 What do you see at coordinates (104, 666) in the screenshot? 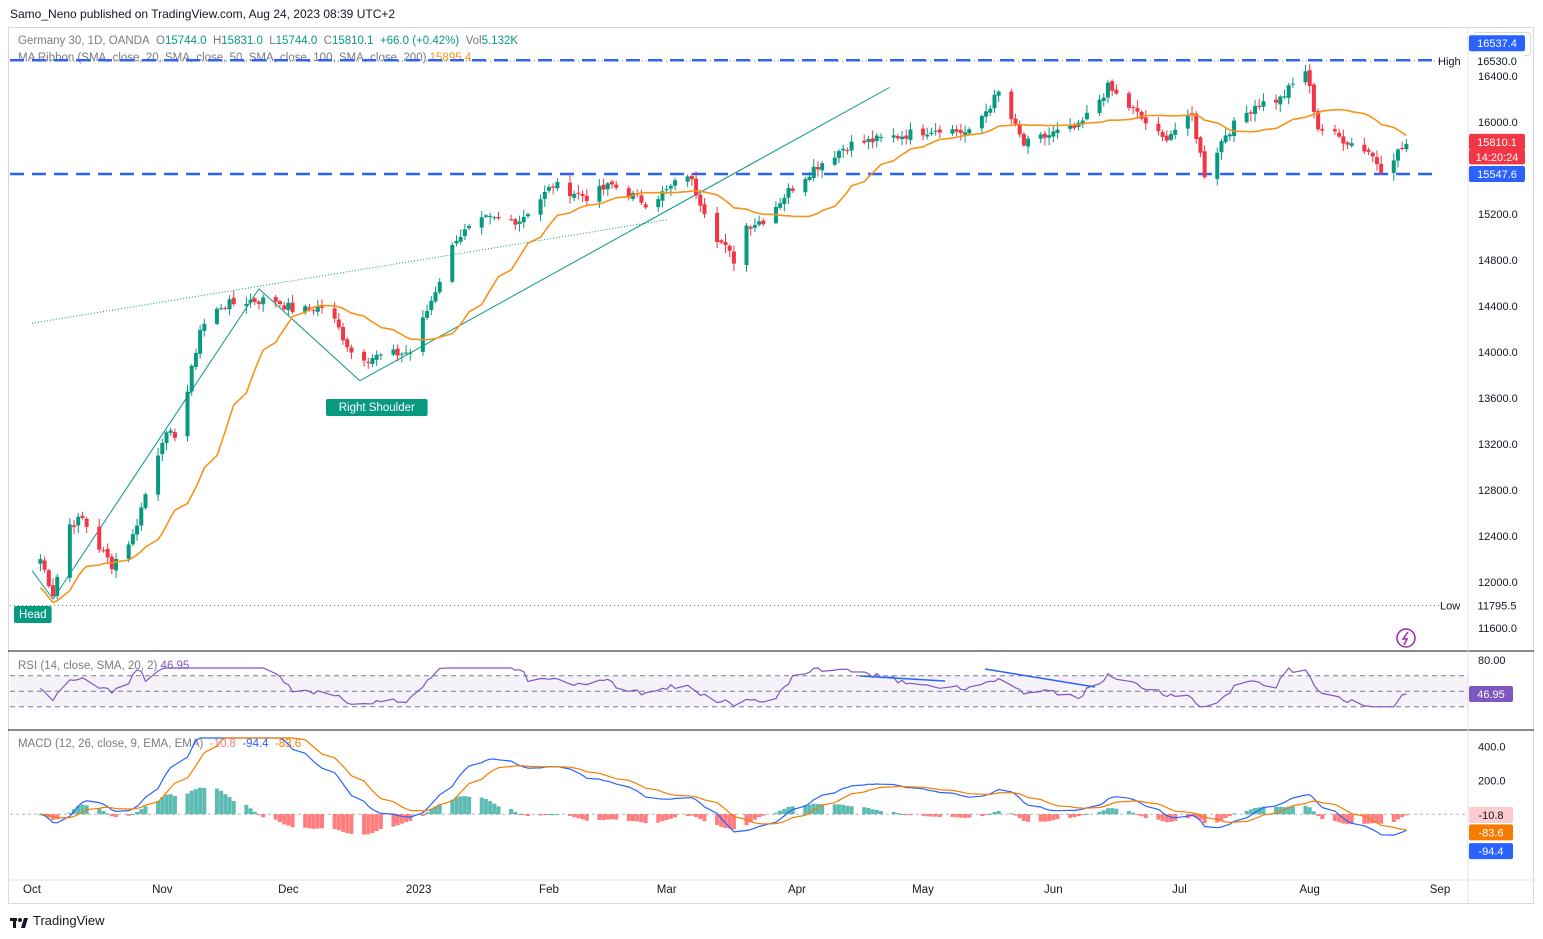
I see `rsi-legend: RSI (14, close, SMA, 20, 2) 46.95` at bounding box center [104, 666].